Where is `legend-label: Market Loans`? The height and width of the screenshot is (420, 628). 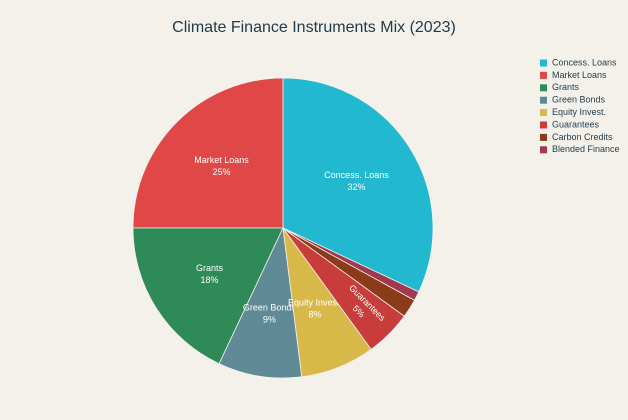 legend-label: Market Loans is located at coordinates (579, 75).